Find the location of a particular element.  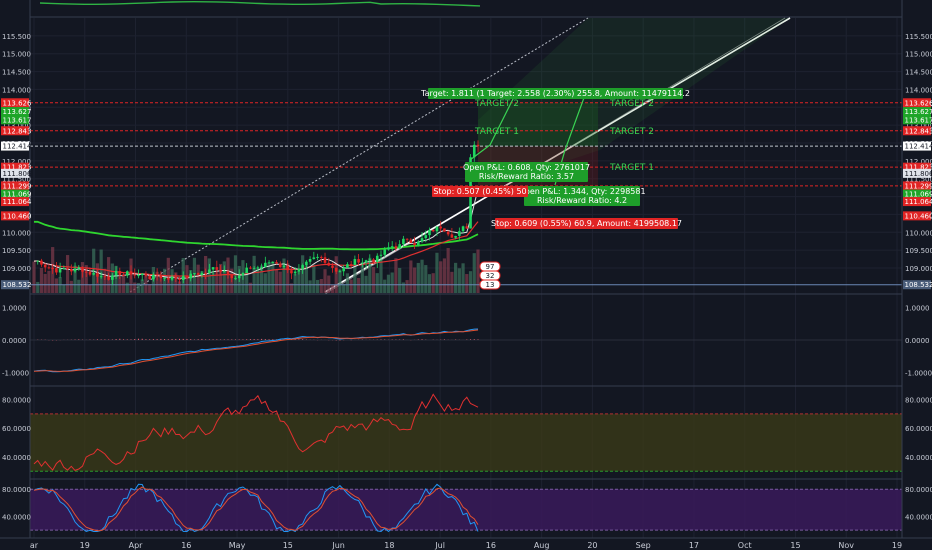

price-badge-right-text: 113.627 is located at coordinates (918, 112).